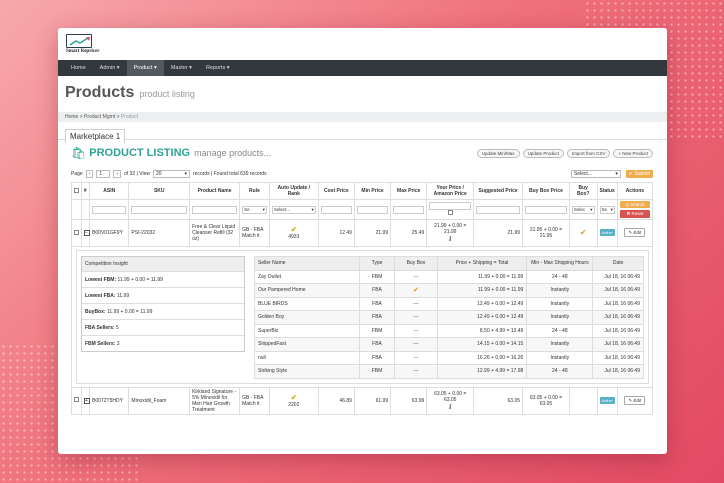 Image resolution: width=724 pixels, height=483 pixels. I want to click on col-actions: Actions, so click(635, 191).